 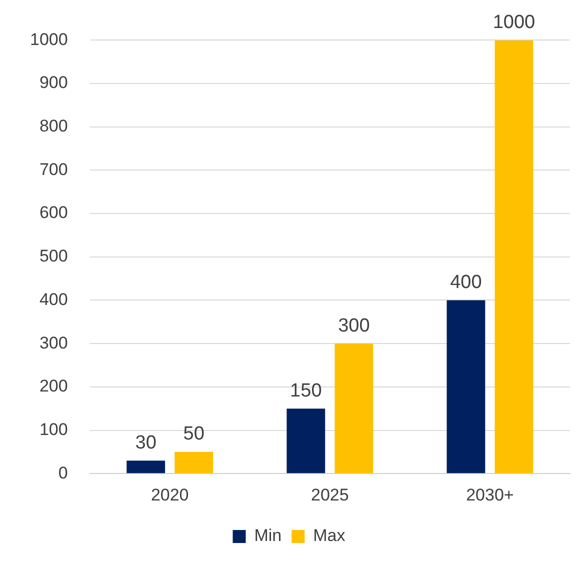 I want to click on data-label: 30, so click(x=145, y=443).